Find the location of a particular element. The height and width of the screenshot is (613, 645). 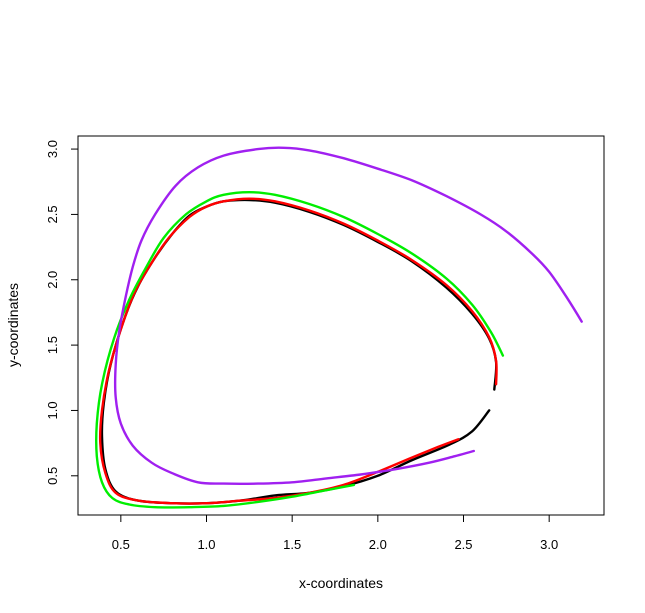

y-tick-label: 2.5 is located at coordinates (52, 214).